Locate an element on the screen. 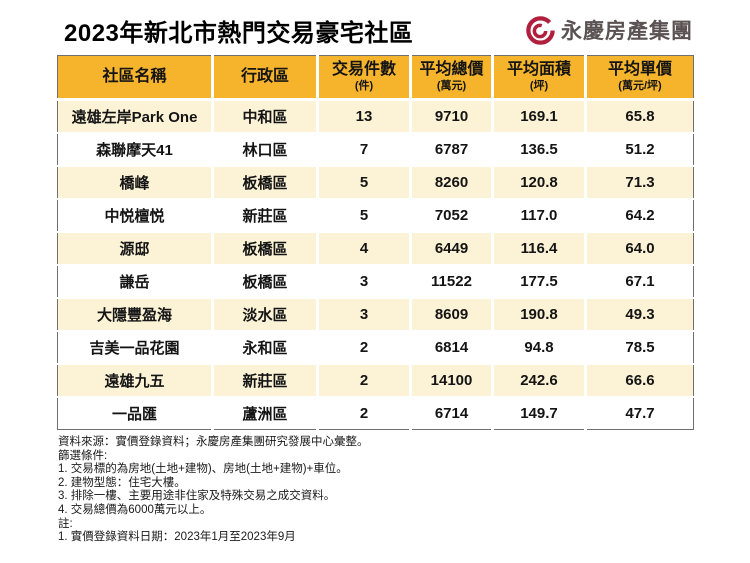 The image size is (750, 563). footnote-line: 資料來源：實價登錄資料；永慶房產集團研究發展中心彙整。 is located at coordinates (213, 442).